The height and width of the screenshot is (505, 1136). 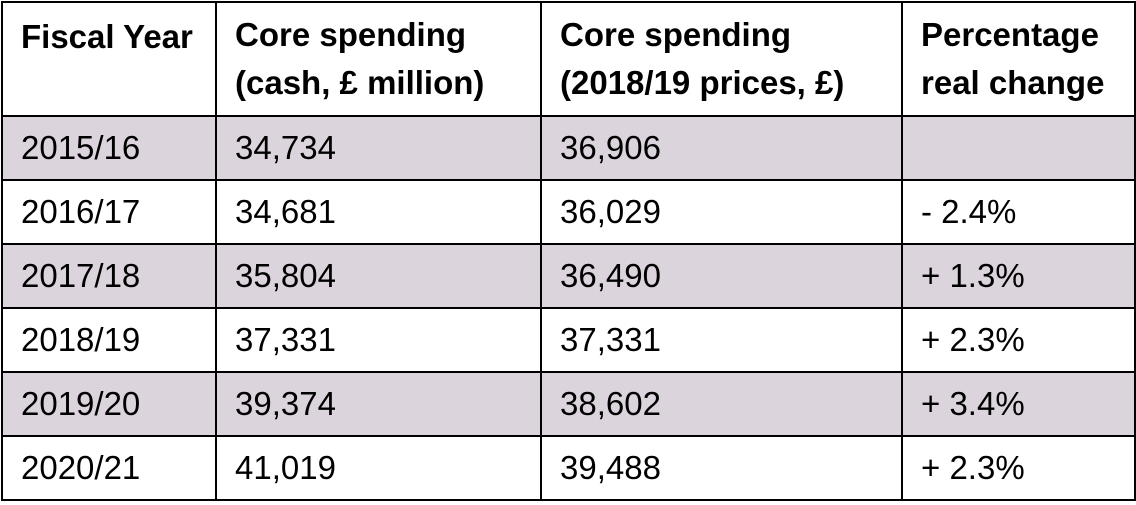 What do you see at coordinates (721, 468) in the screenshot?
I see `cell-real-prices: 39,488` at bounding box center [721, 468].